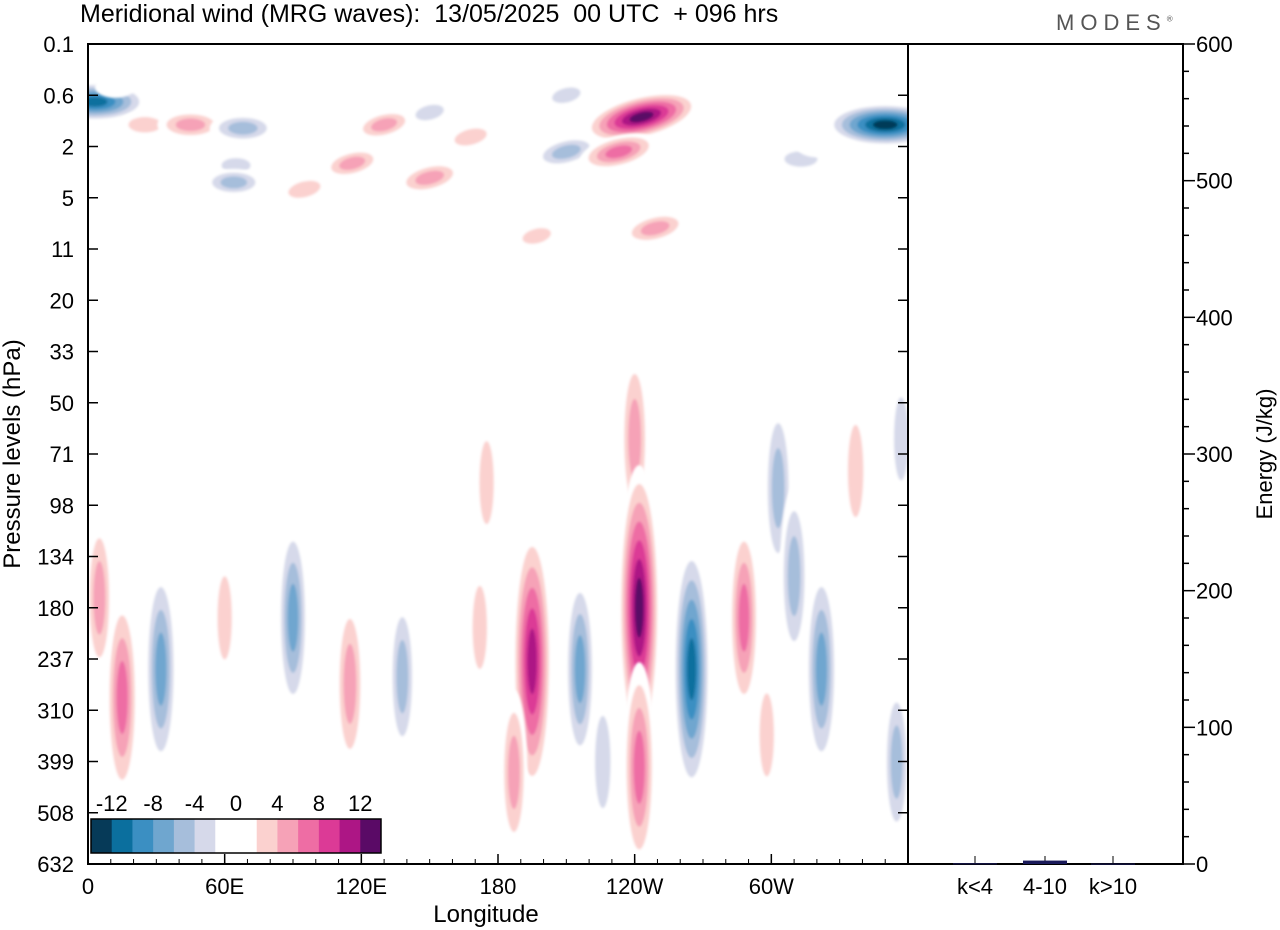 The image size is (1280, 930). I want to click on x-tick-label: 0, so click(88, 886).